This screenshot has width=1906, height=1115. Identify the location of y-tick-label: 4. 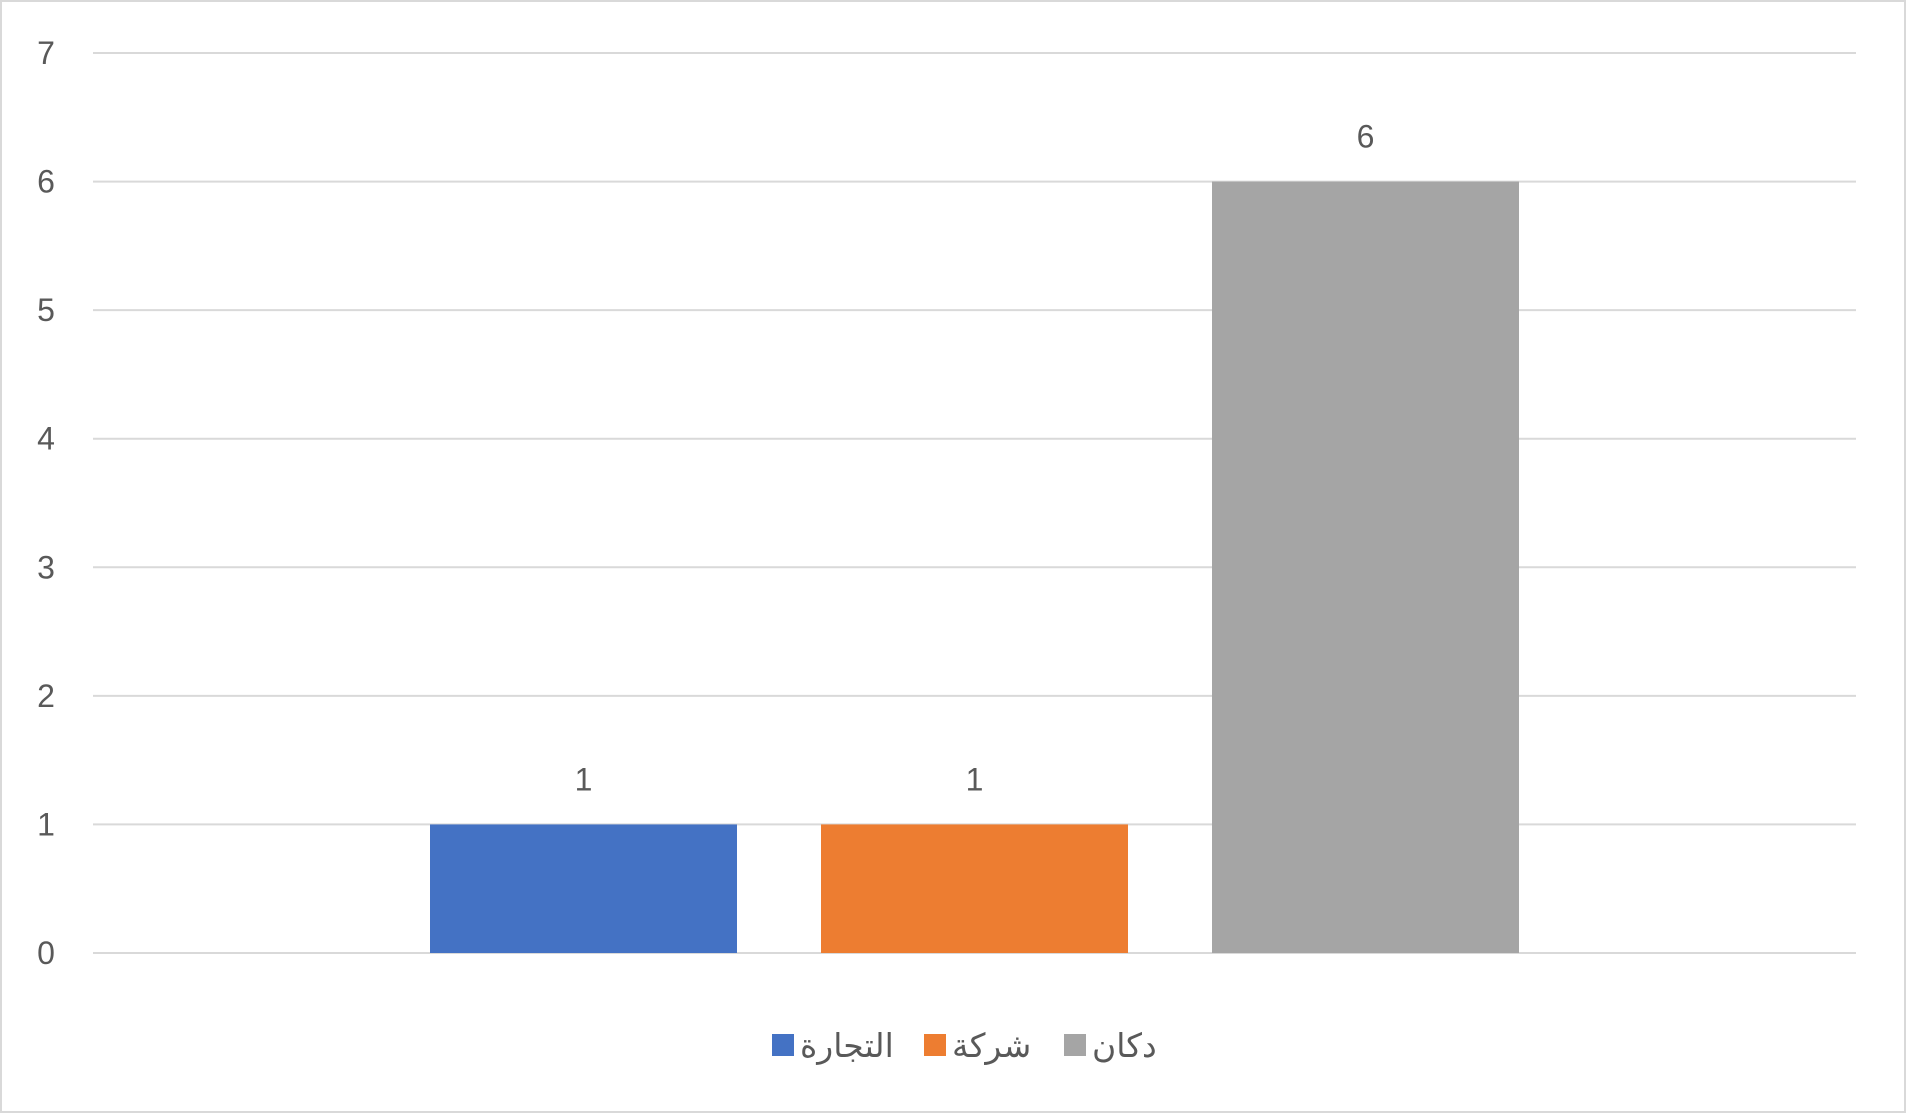
(46, 439).